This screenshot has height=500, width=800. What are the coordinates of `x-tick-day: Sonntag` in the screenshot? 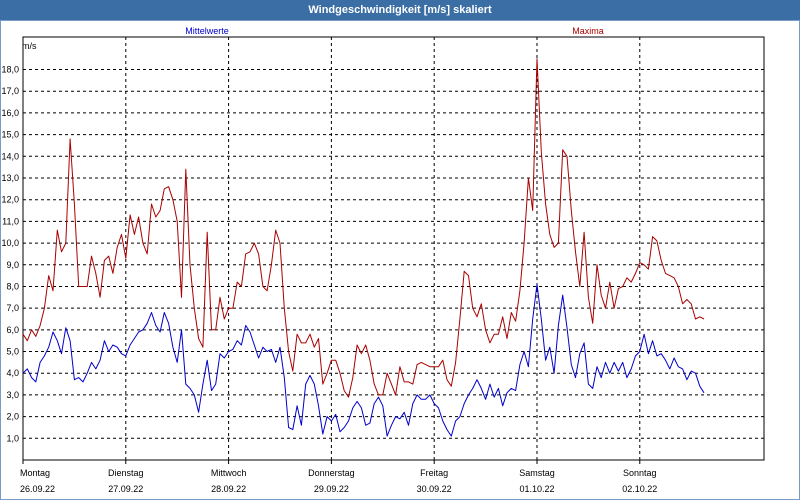 It's located at (640, 473).